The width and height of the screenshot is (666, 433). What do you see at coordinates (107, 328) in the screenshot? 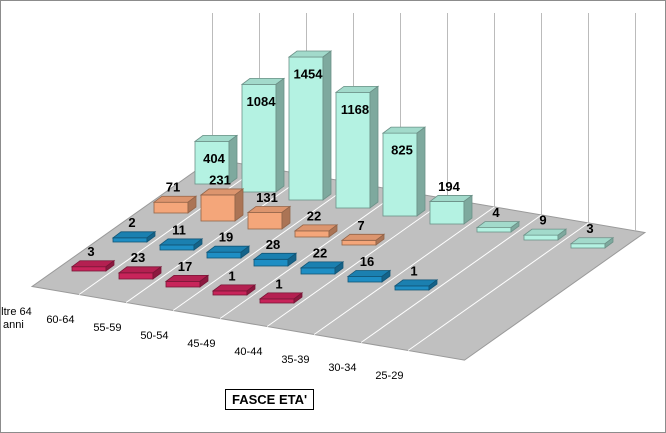
I see `x-tick-label: 55-59` at bounding box center [107, 328].